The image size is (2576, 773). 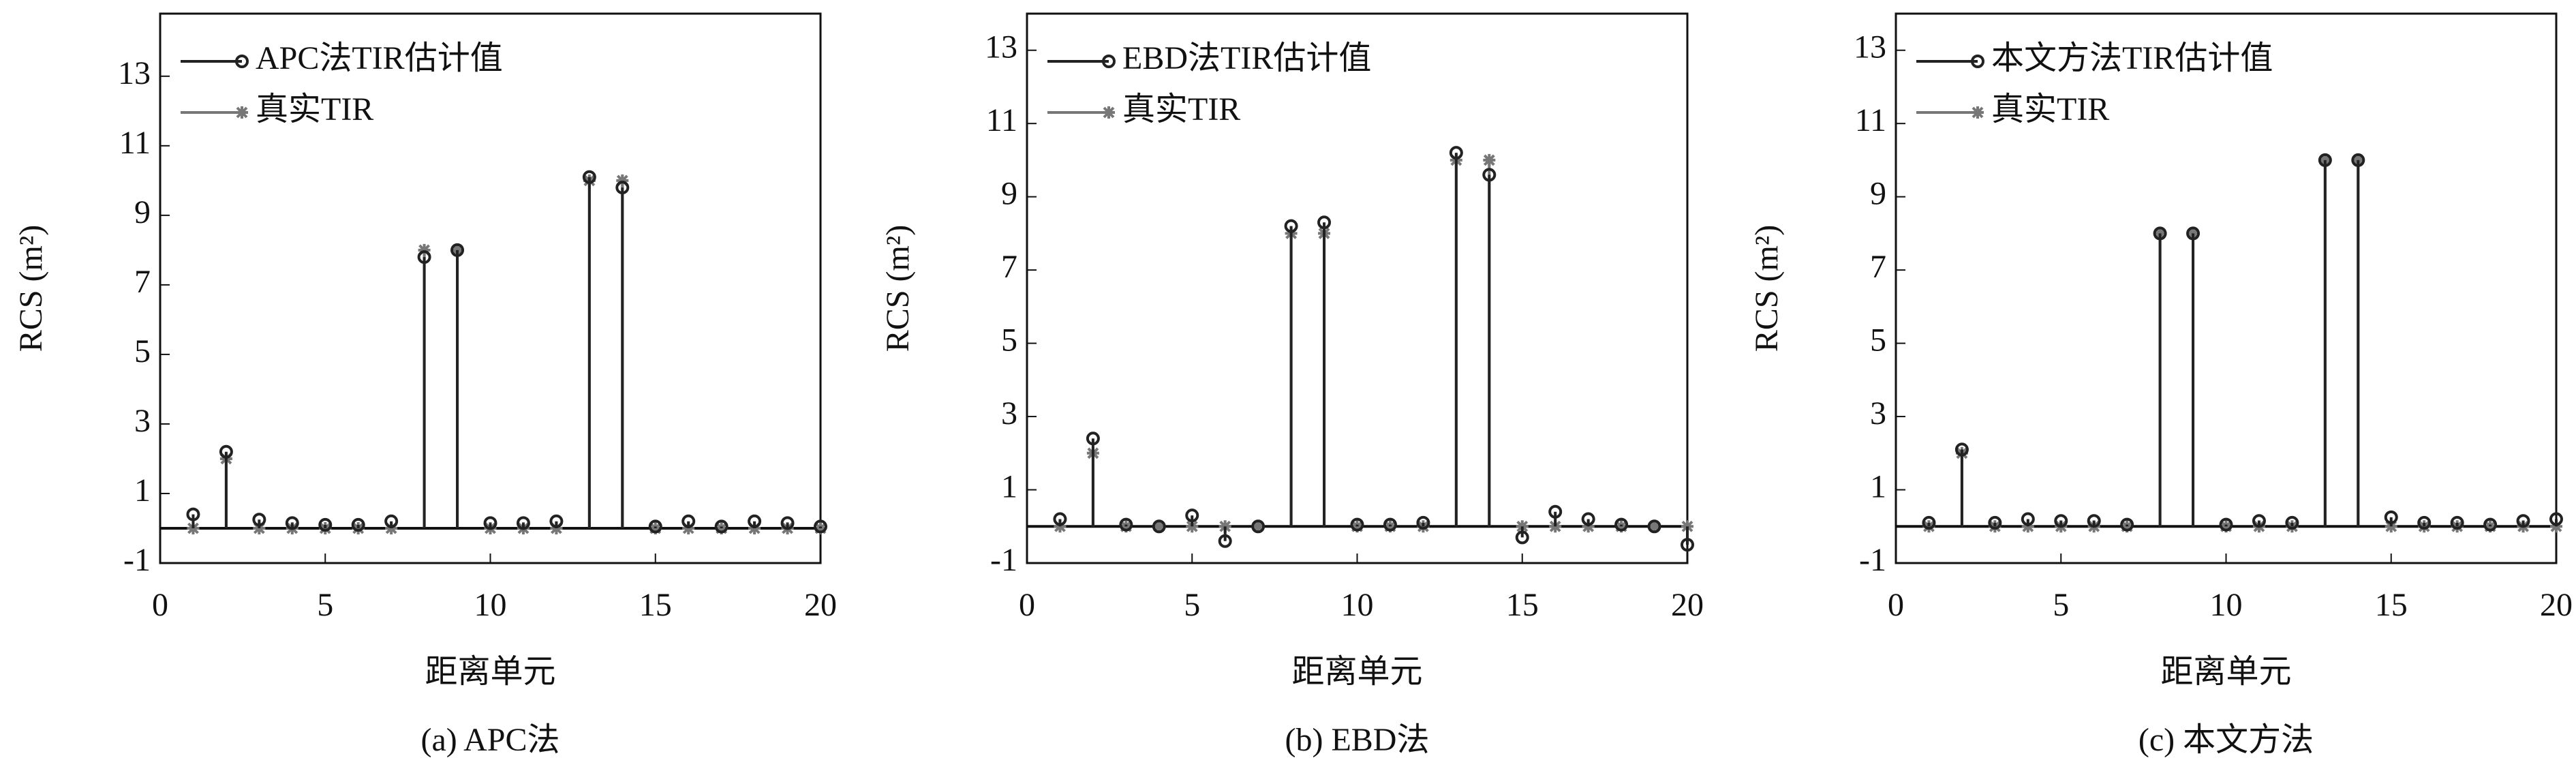 I want to click on y-tick-label: 5, so click(x=1878, y=341).